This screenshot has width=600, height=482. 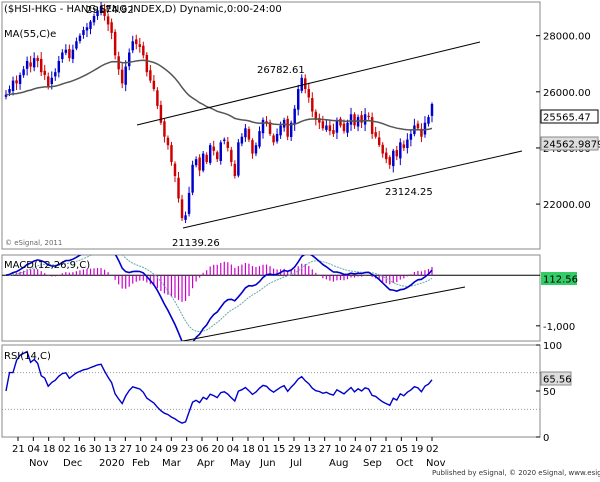 What do you see at coordinates (295, 463) in the screenshot?
I see `month-label: Jul` at bounding box center [295, 463].